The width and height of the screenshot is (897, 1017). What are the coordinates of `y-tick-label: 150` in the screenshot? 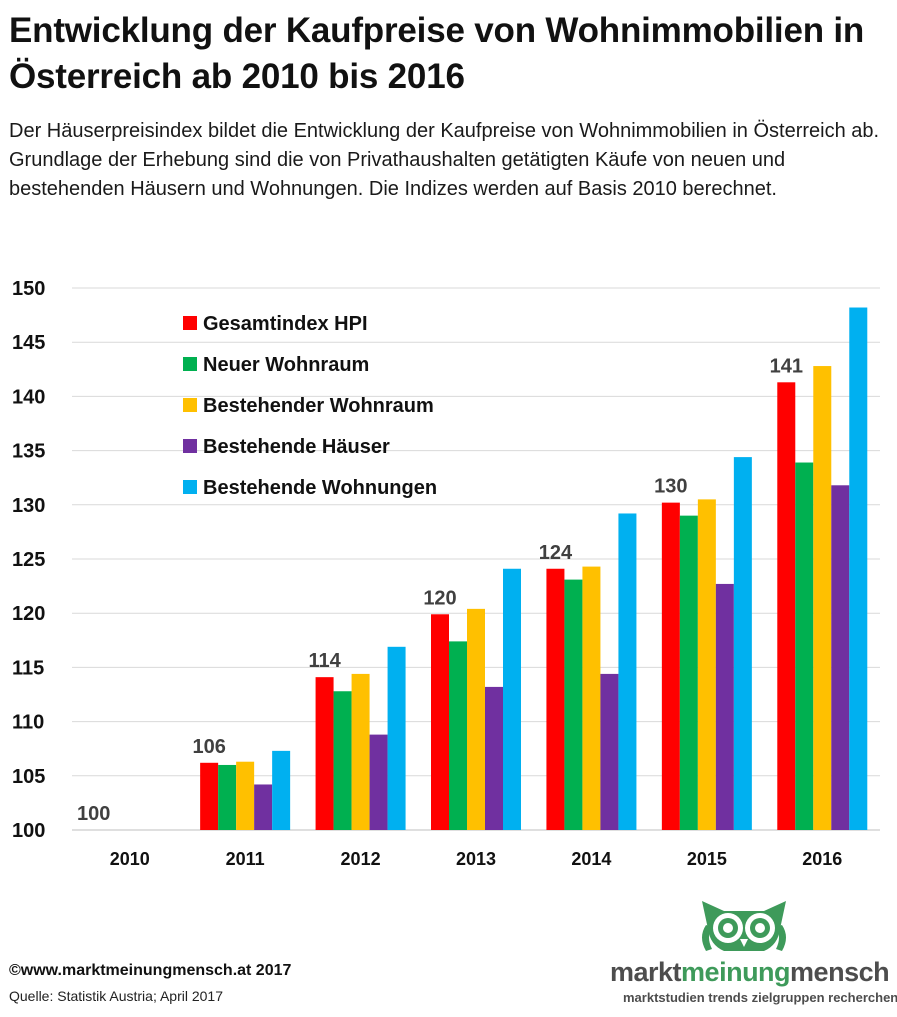 It's located at (28, 289).